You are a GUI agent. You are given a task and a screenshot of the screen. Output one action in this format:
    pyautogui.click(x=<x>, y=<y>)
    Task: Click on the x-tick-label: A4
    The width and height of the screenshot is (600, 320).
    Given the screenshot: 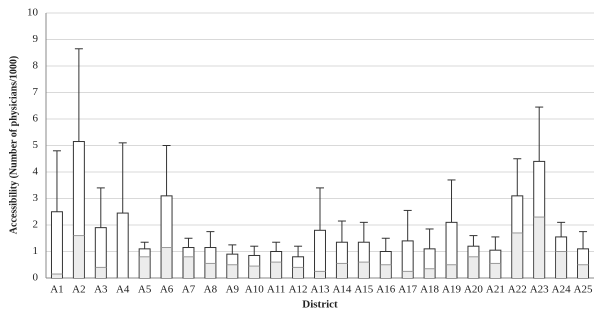 What is the action you would take?
    pyautogui.click(x=123, y=290)
    